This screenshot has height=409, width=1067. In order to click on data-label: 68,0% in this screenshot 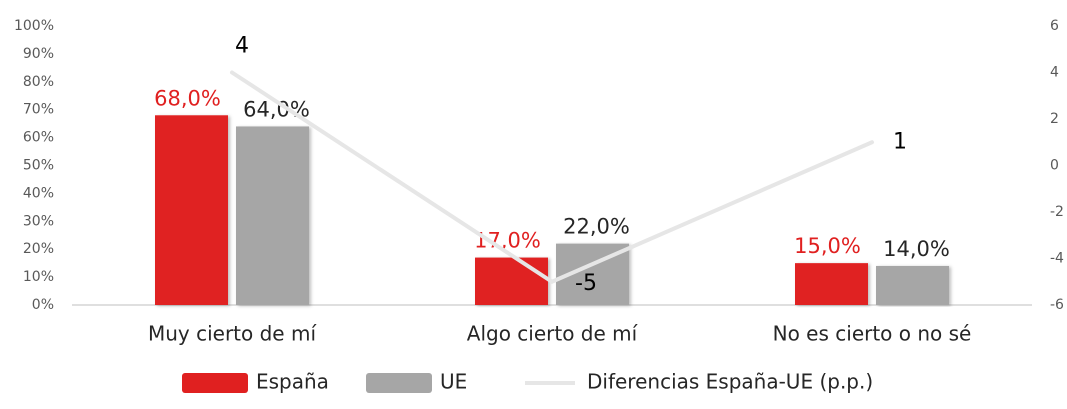, I will do `click(187, 98)`.